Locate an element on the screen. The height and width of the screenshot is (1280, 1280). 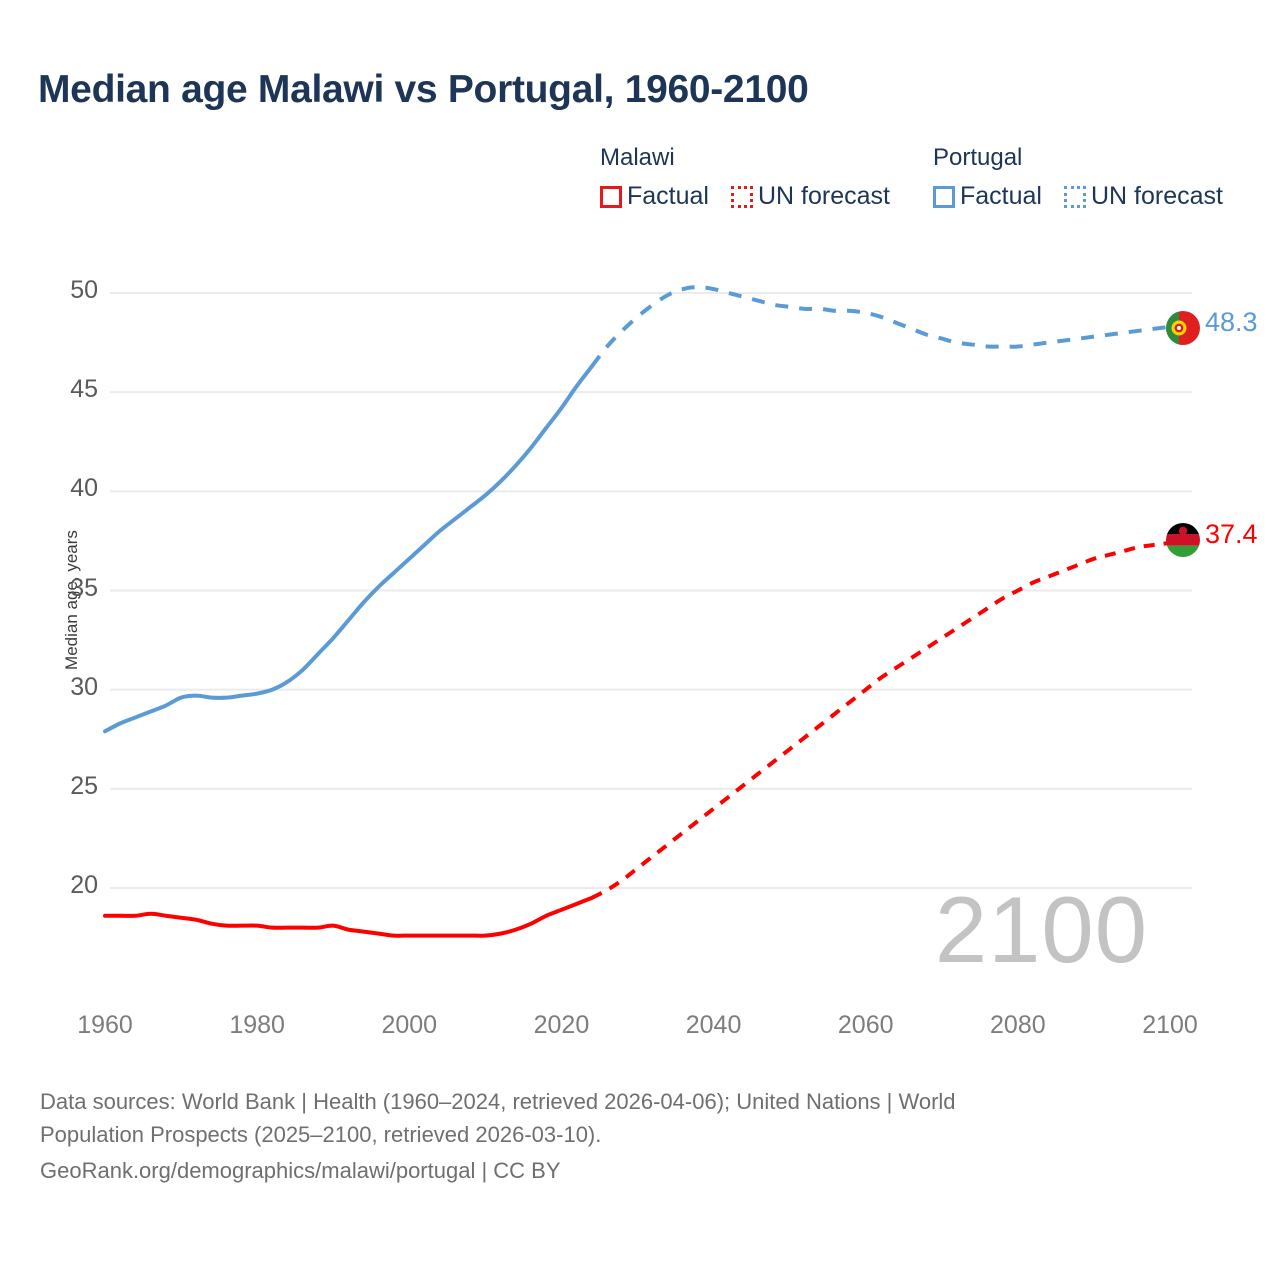
y-axis-tick-label: 50 is located at coordinates (84, 290).